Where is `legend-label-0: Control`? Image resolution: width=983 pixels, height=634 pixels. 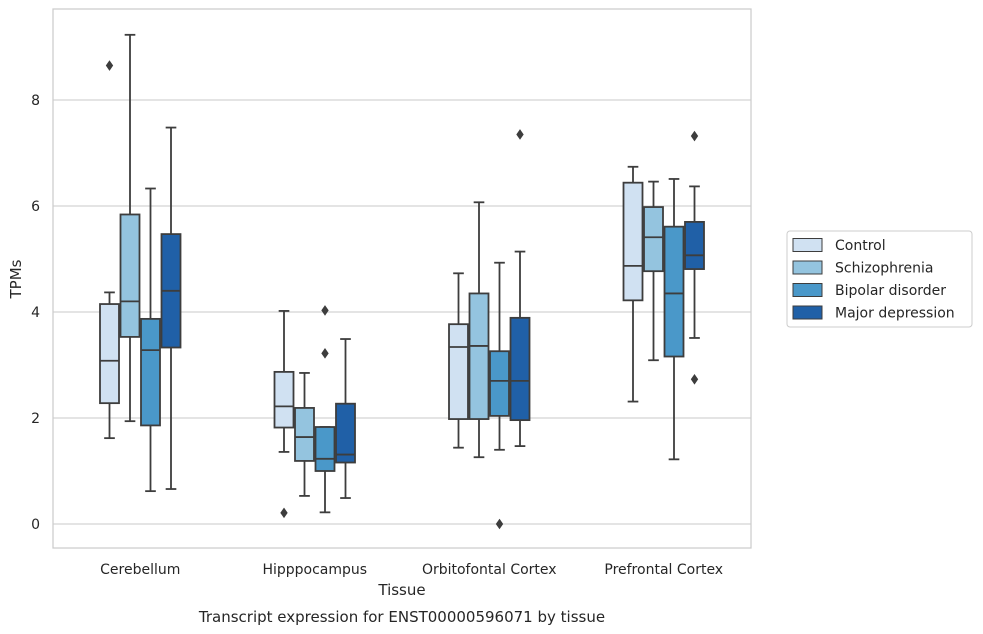 legend-label-0: Control is located at coordinates (860, 246).